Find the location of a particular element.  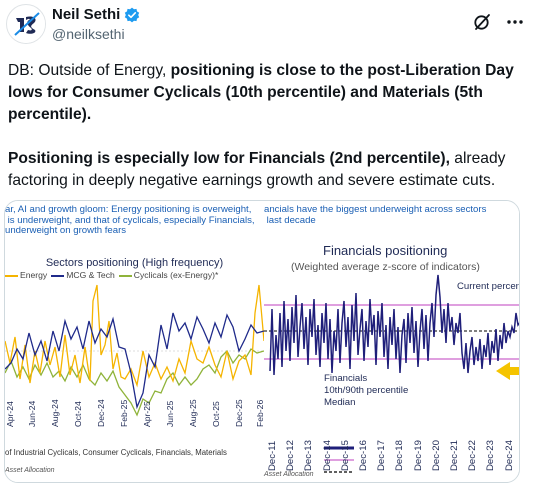

x-tick: Feb-25 is located at coordinates (124, 413).